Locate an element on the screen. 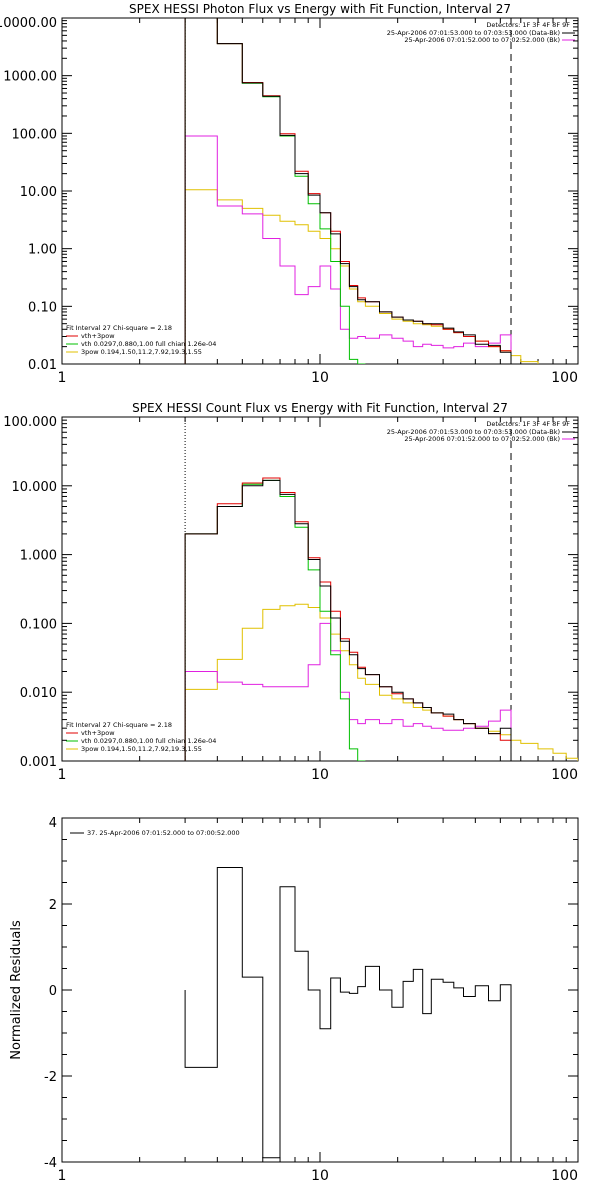  y-tick-label: 10.00 is located at coordinates (38, 192).